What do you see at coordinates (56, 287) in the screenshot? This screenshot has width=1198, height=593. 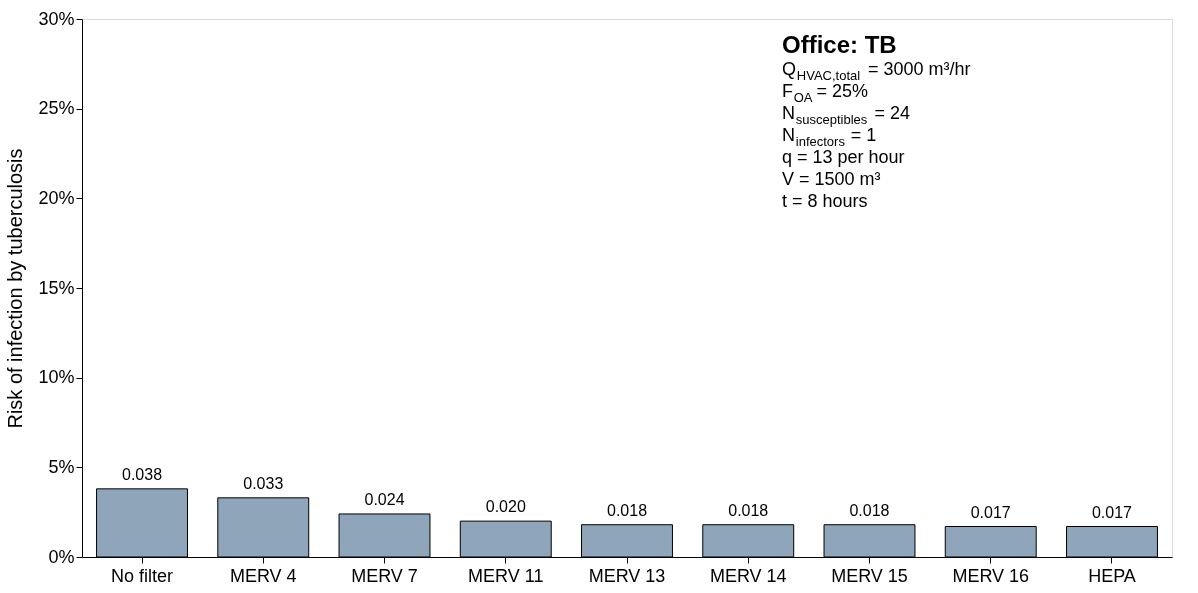 I see `y-tick-label: 15%` at bounding box center [56, 287].